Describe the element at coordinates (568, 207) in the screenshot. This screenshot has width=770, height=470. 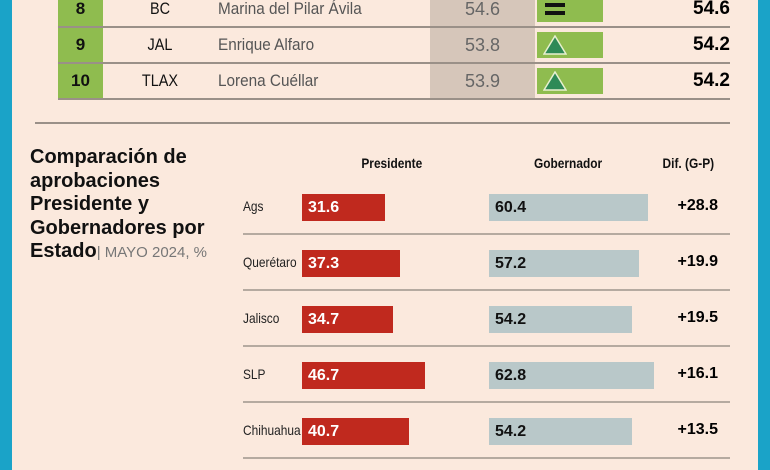
I see `governor-bar: 60.4` at that location.